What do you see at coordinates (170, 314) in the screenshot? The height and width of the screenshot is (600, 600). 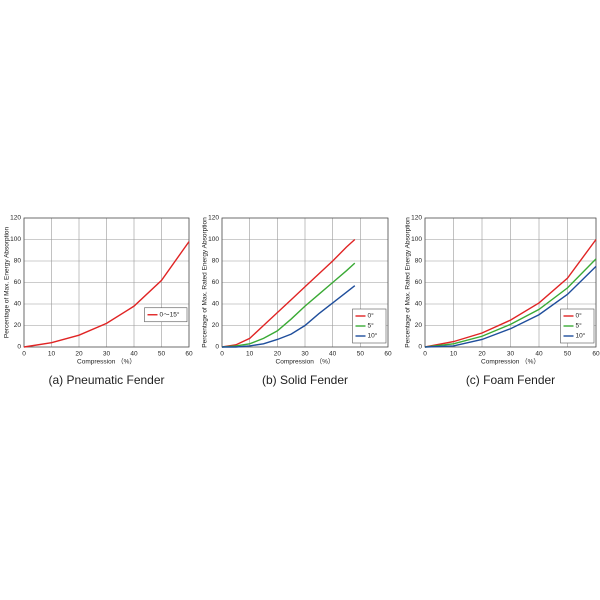 I see `legend-label: 0～15°` at bounding box center [170, 314].